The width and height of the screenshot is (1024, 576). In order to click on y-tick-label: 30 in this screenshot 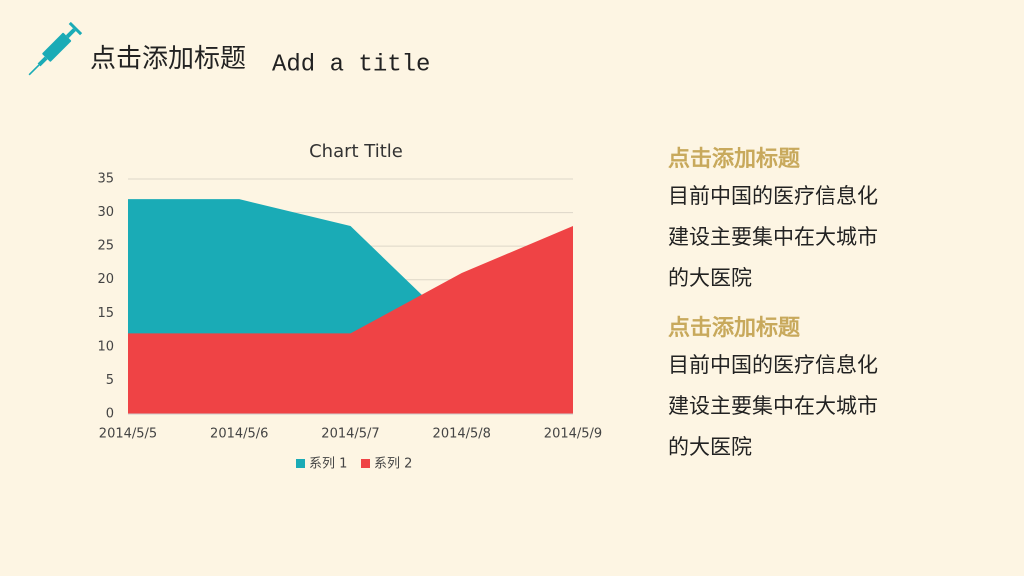, I will do `click(105, 212)`.